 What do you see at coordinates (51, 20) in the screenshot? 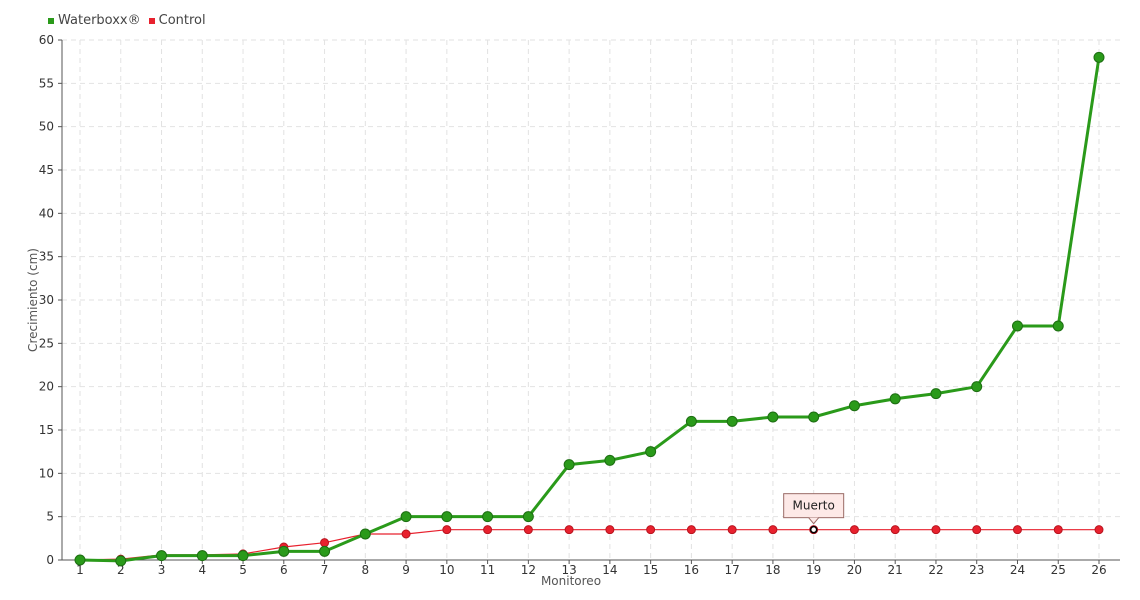
I see `legend-swatch-waterboxx` at bounding box center [51, 20].